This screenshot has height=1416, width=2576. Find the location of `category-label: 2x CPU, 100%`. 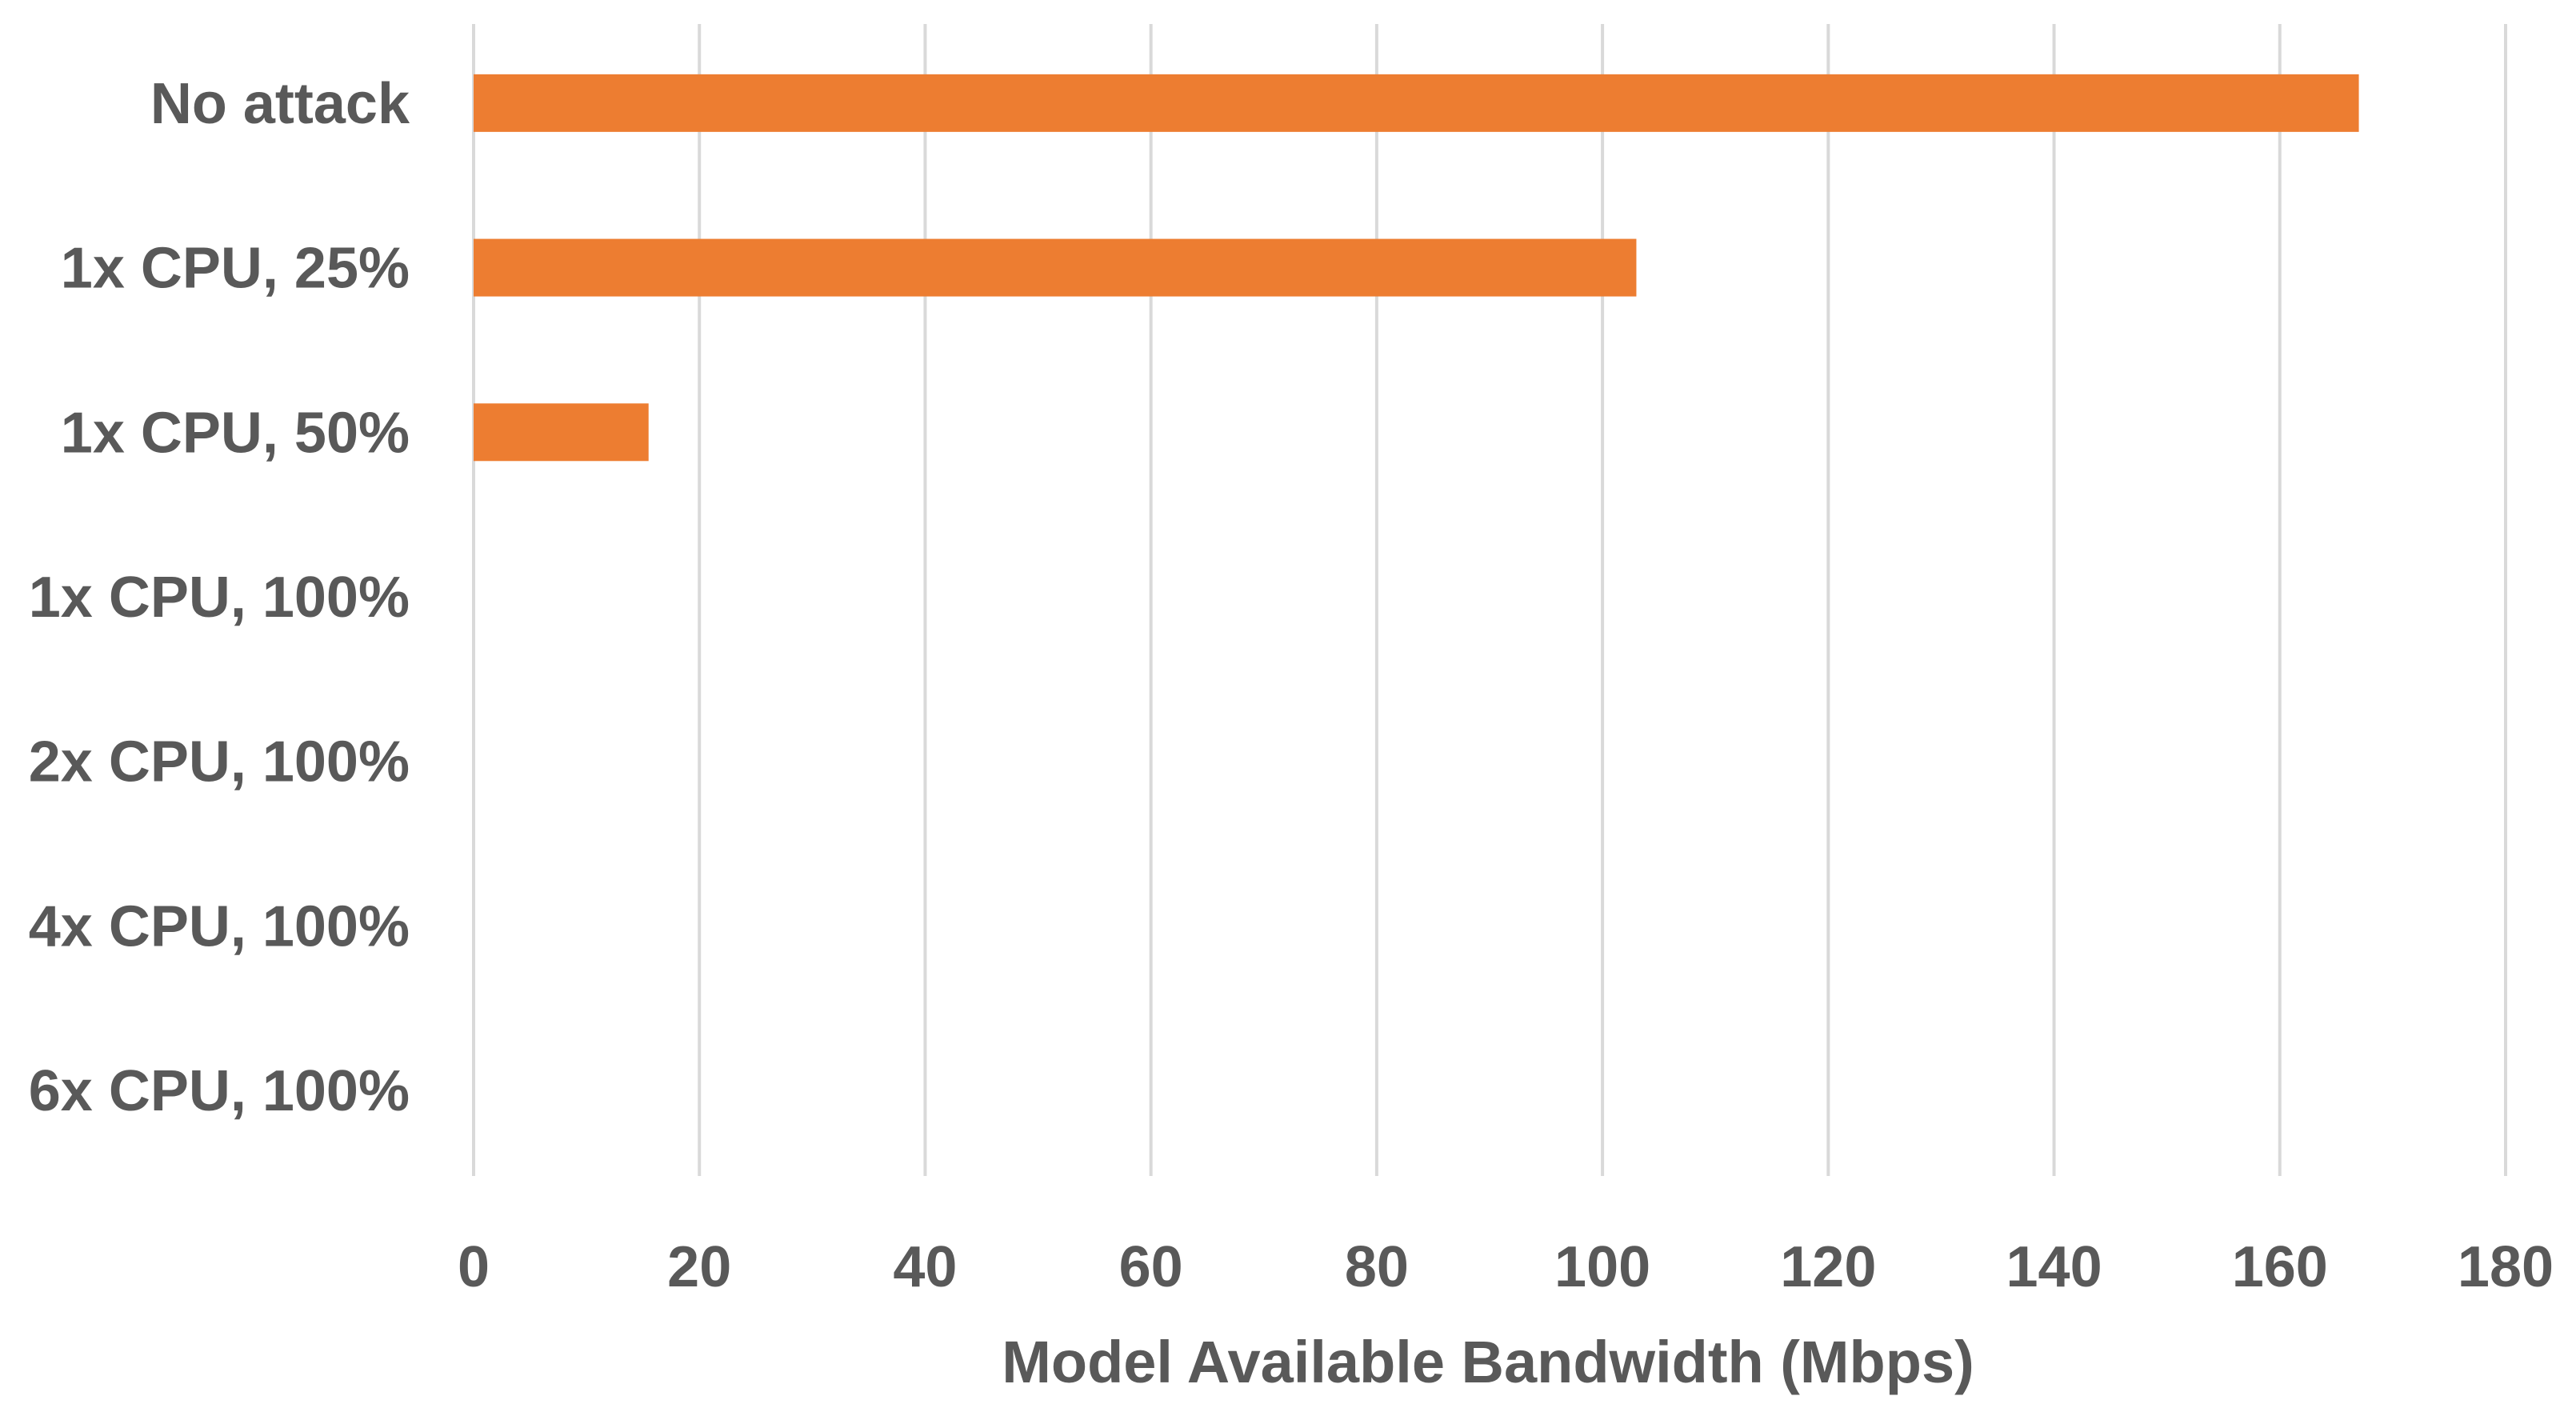

category-label: 2x CPU, 100% is located at coordinates (219, 762).